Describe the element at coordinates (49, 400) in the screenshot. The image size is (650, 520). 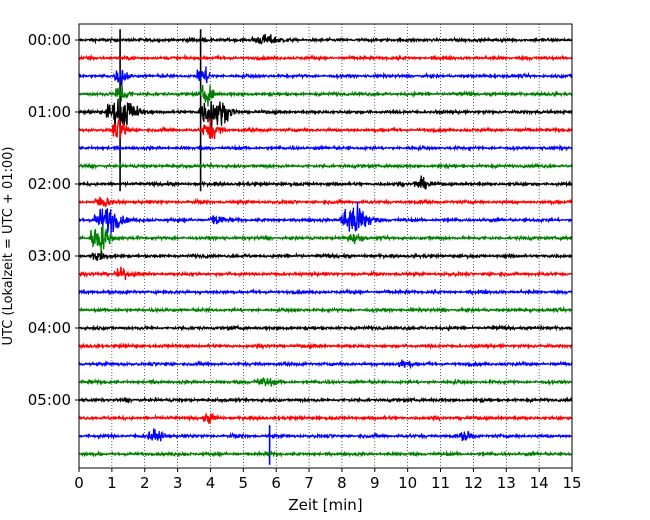
I see `y-tick-label: 05:00` at that location.